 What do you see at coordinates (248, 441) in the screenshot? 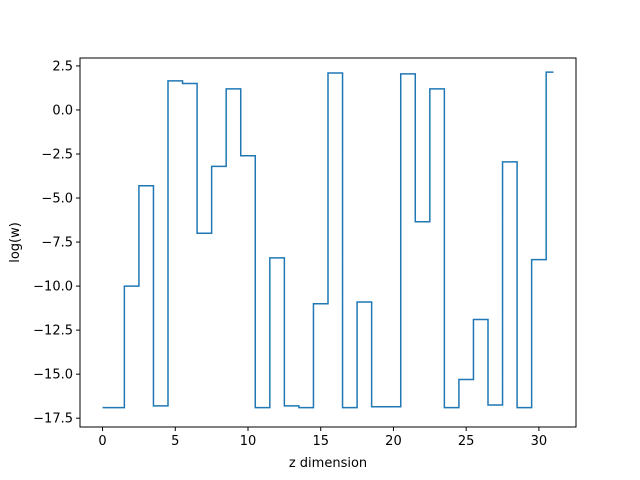
I see `x-tick-label: 10` at bounding box center [248, 441].